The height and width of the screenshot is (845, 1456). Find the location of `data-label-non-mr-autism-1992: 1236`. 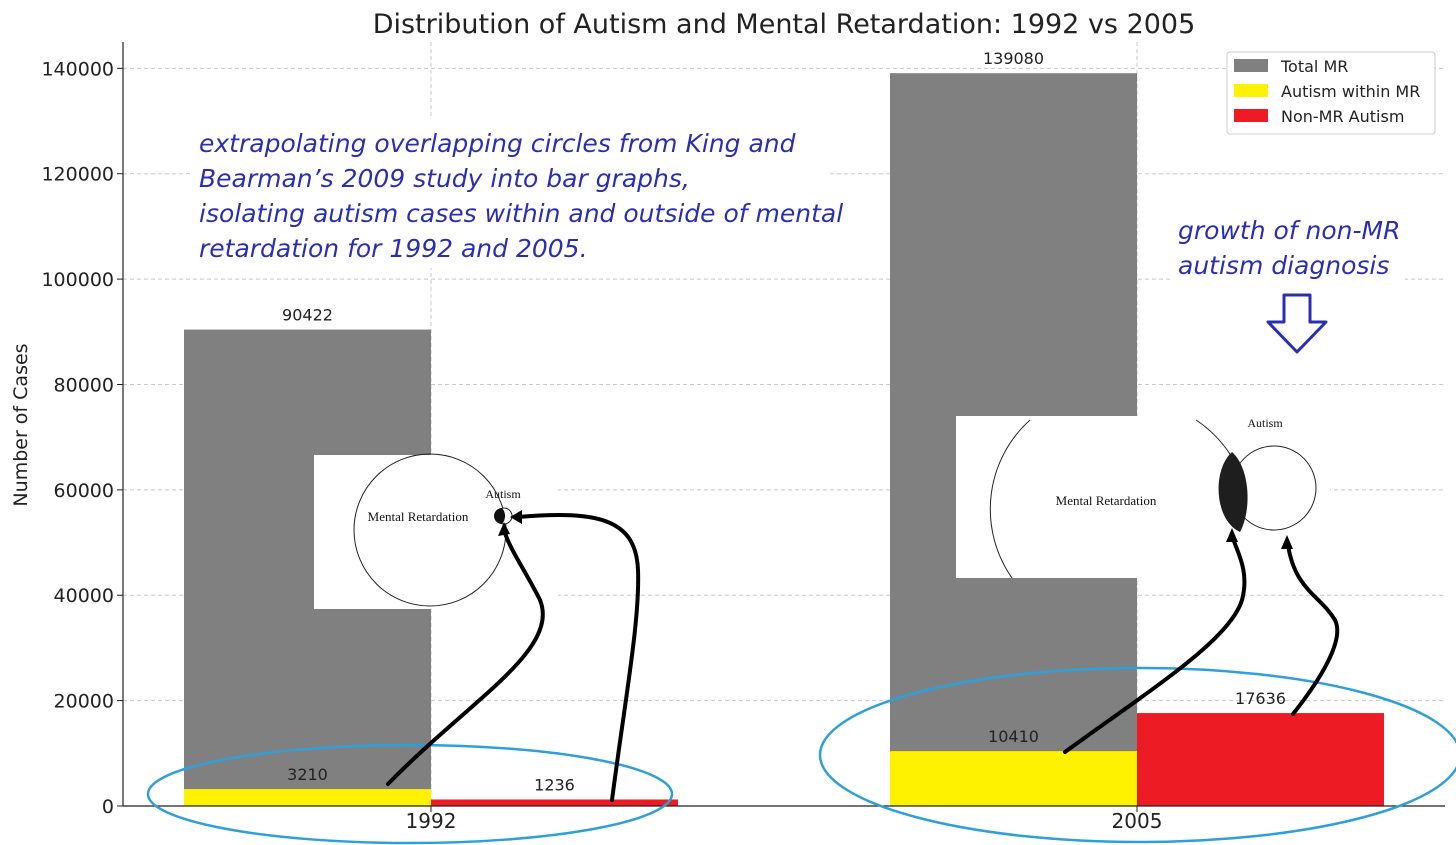

data-label-non-mr-autism-1992: 1236 is located at coordinates (554, 784).